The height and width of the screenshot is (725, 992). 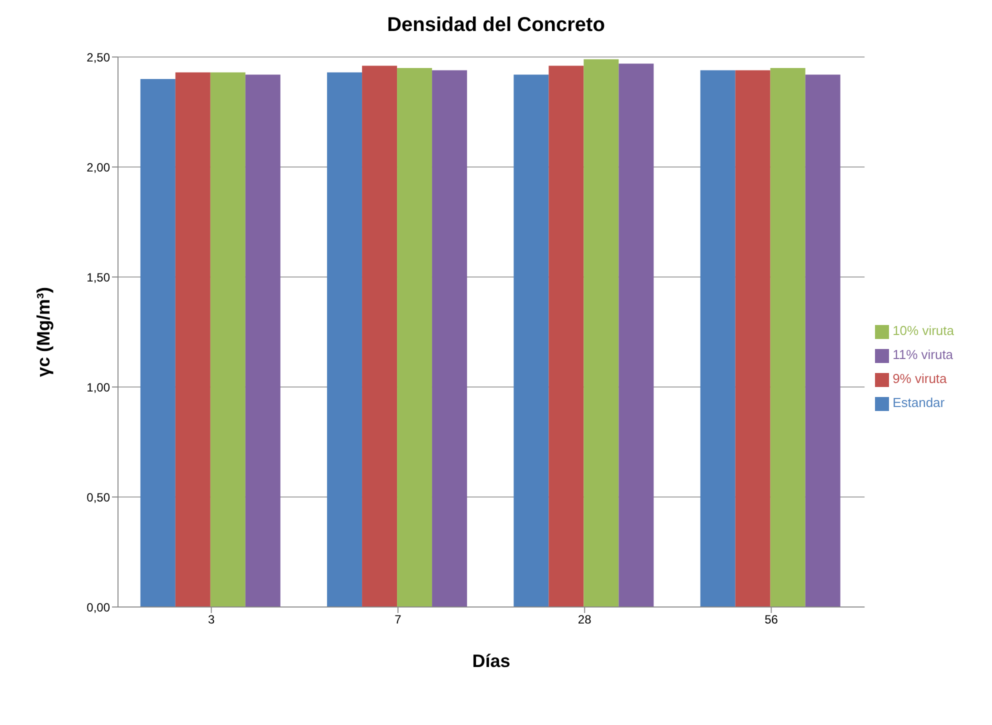 I want to click on x-tick-label: 3, so click(x=211, y=619).